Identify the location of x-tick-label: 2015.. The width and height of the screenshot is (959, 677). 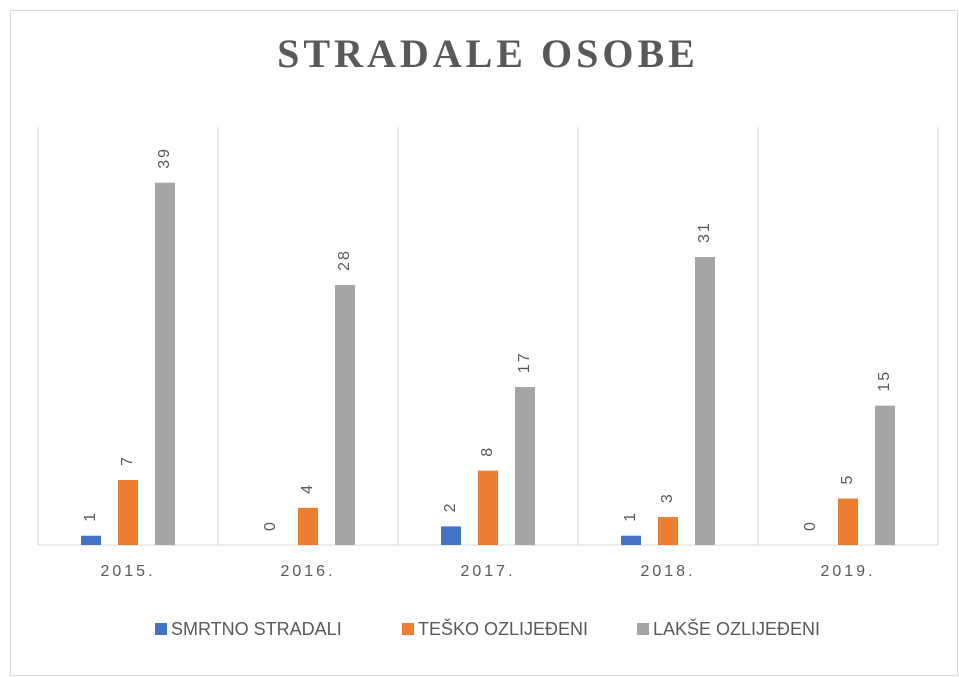
(127, 571).